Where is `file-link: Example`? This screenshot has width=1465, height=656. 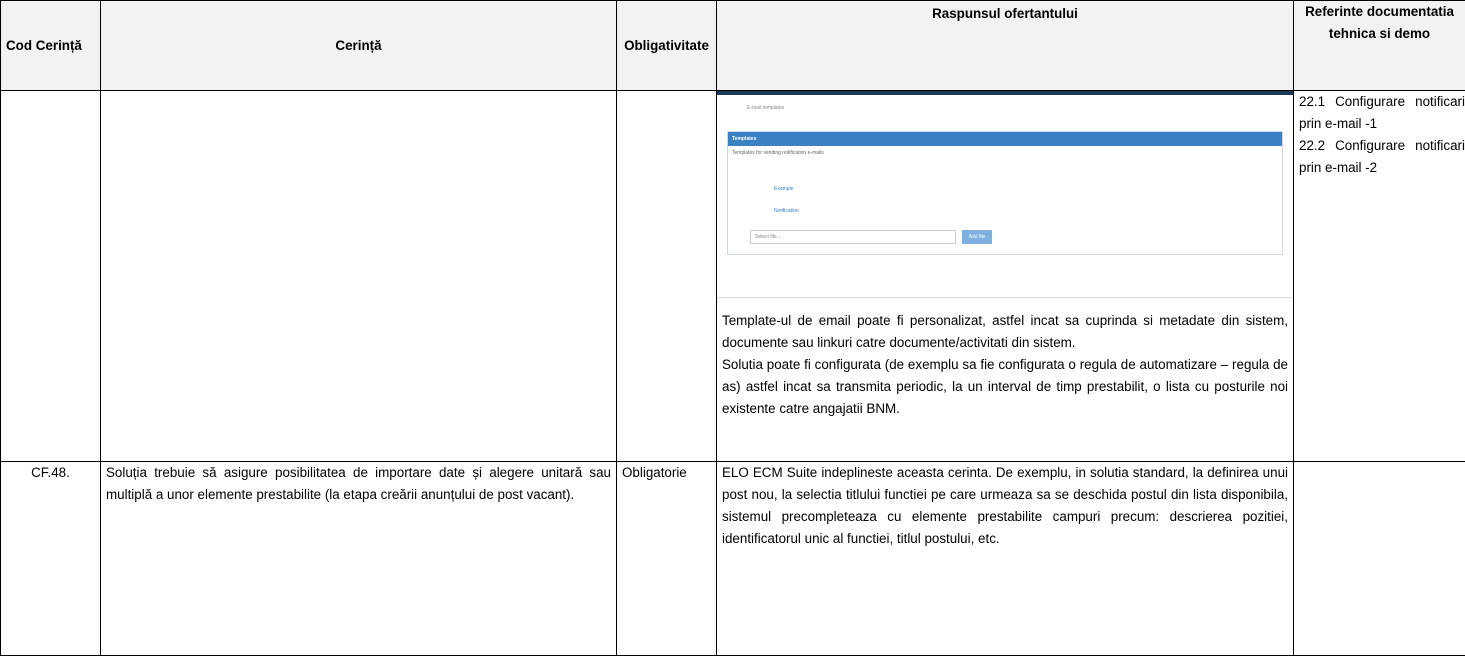 file-link: Example is located at coordinates (783, 189).